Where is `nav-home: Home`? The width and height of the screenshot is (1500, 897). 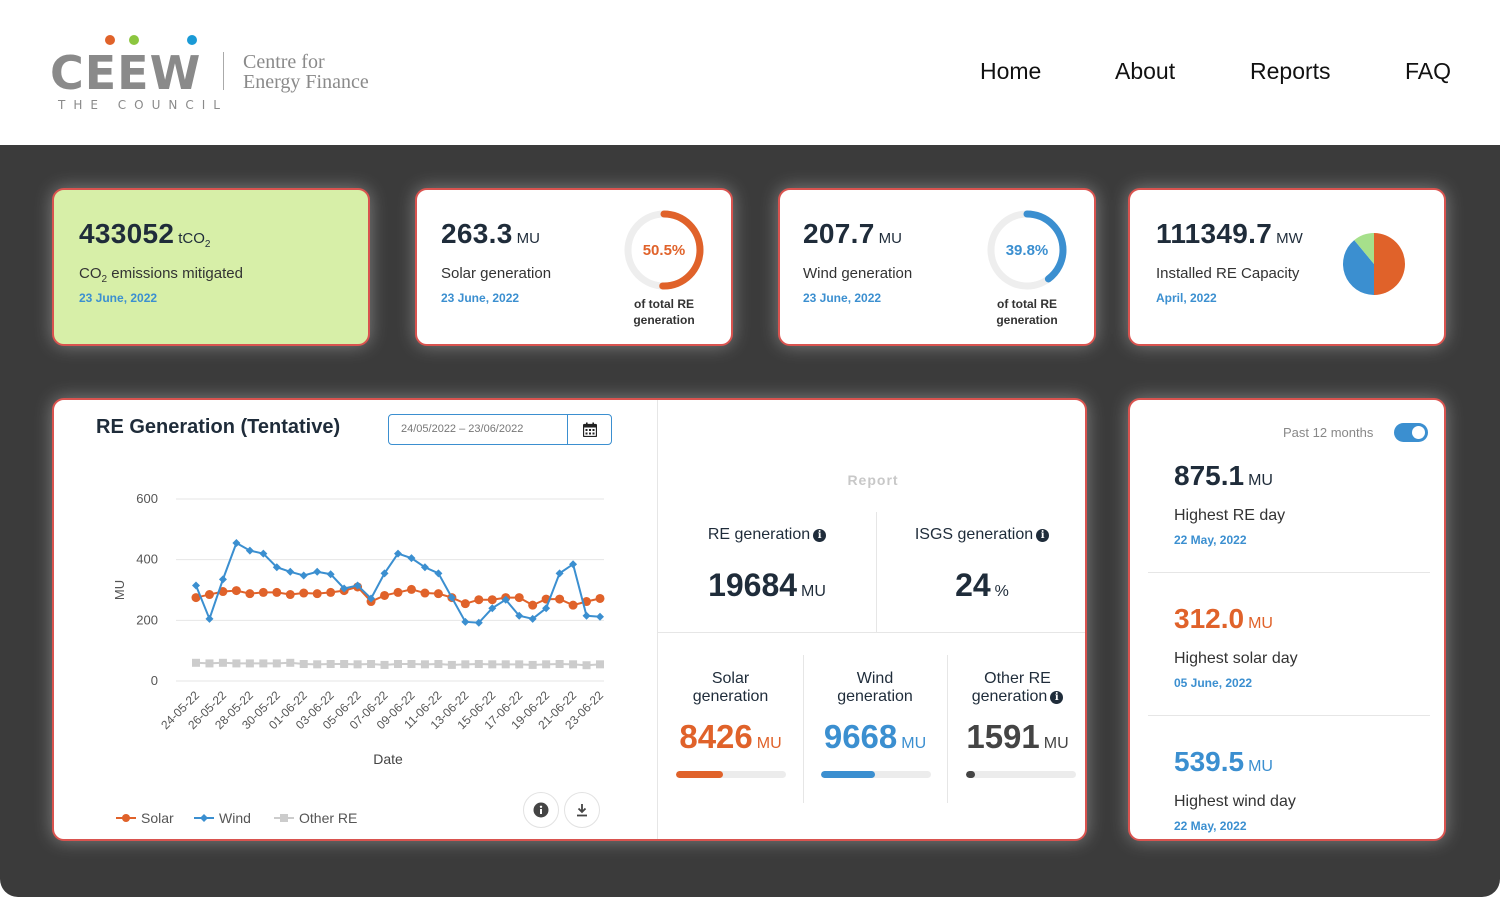
nav-home: Home is located at coordinates (1011, 71).